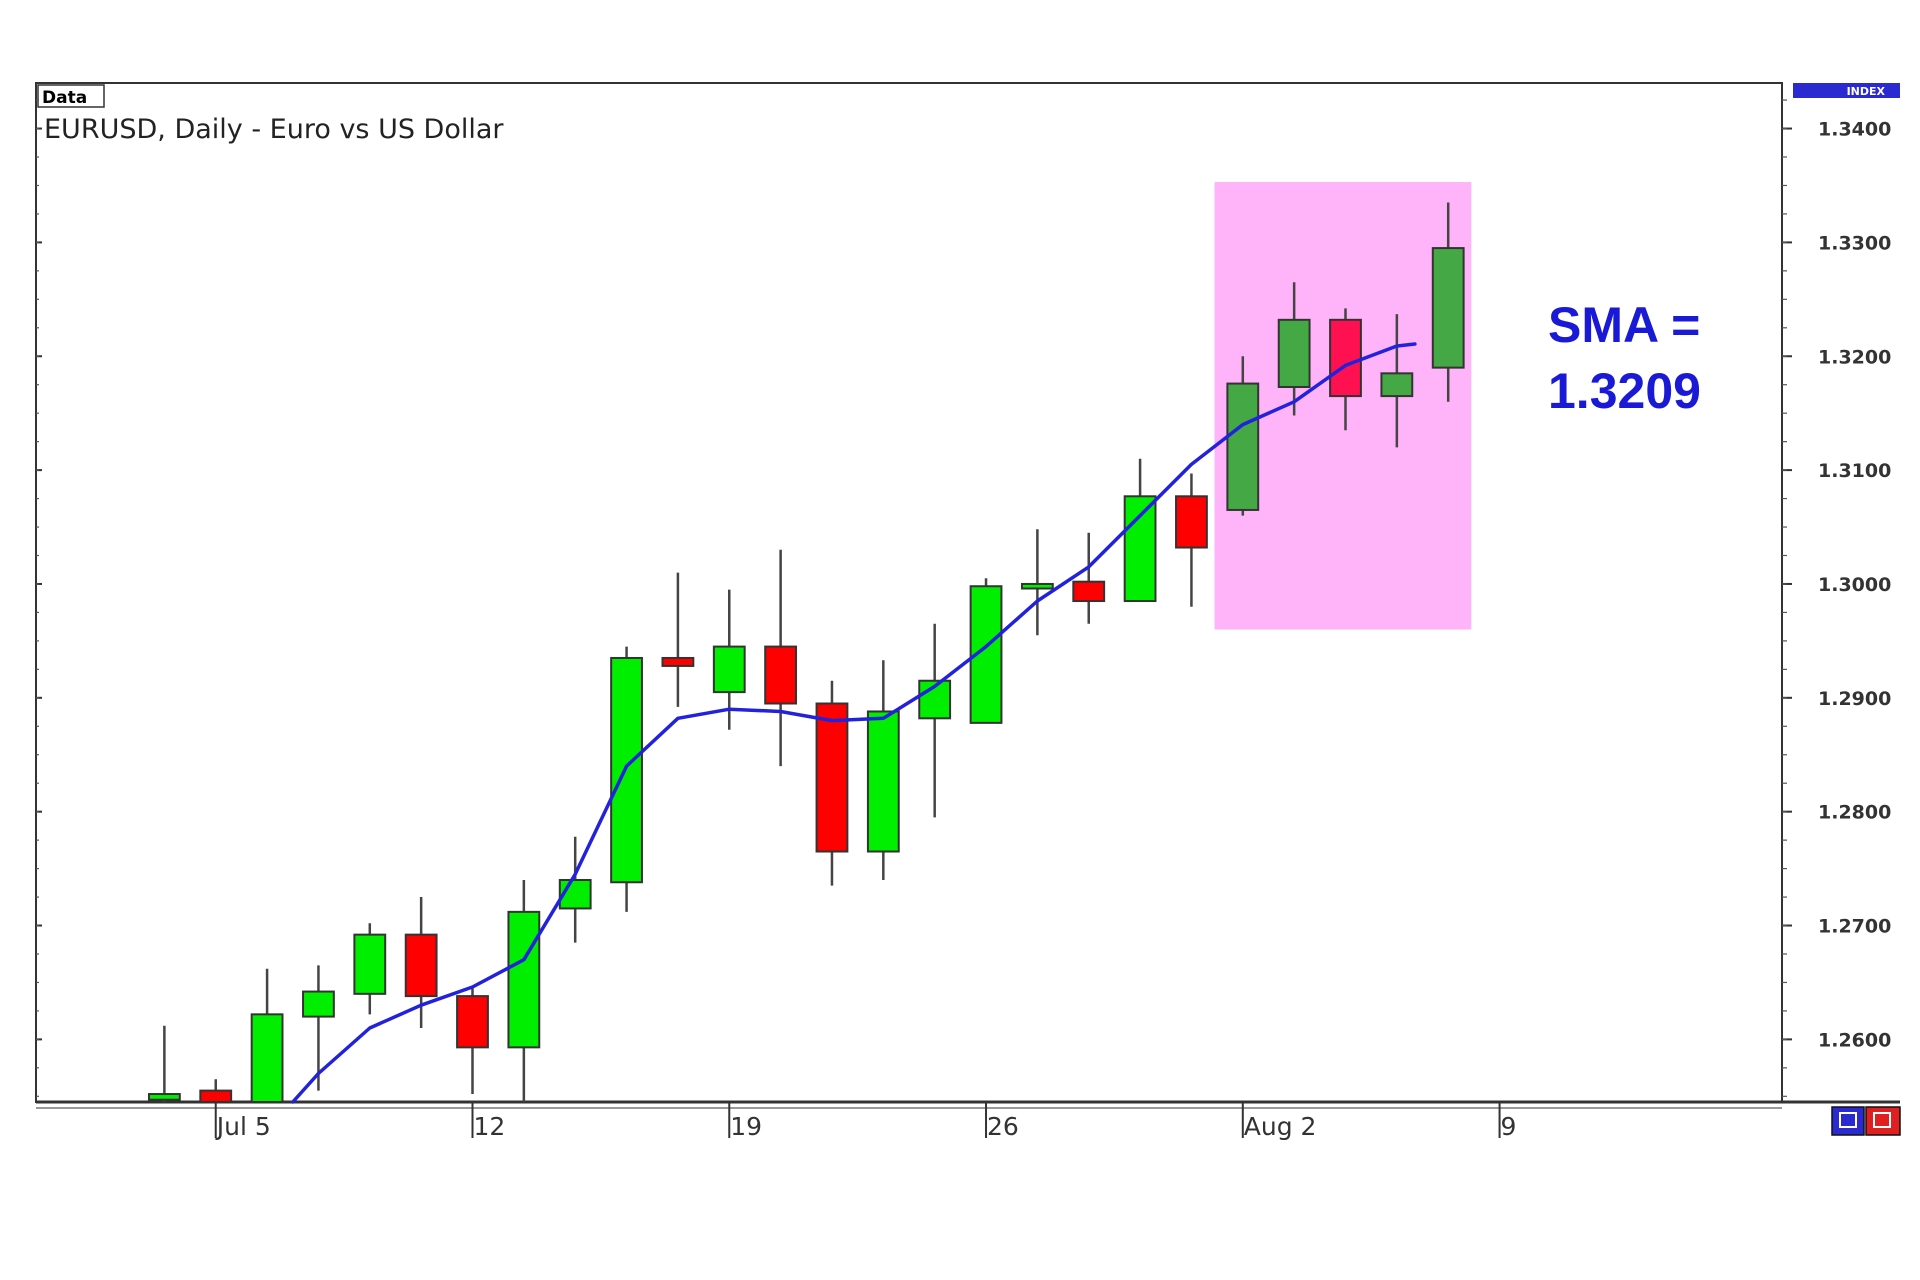 This screenshot has height=1280, width=1920. What do you see at coordinates (64, 98) in the screenshot?
I see `data-tag-label: Data` at bounding box center [64, 98].